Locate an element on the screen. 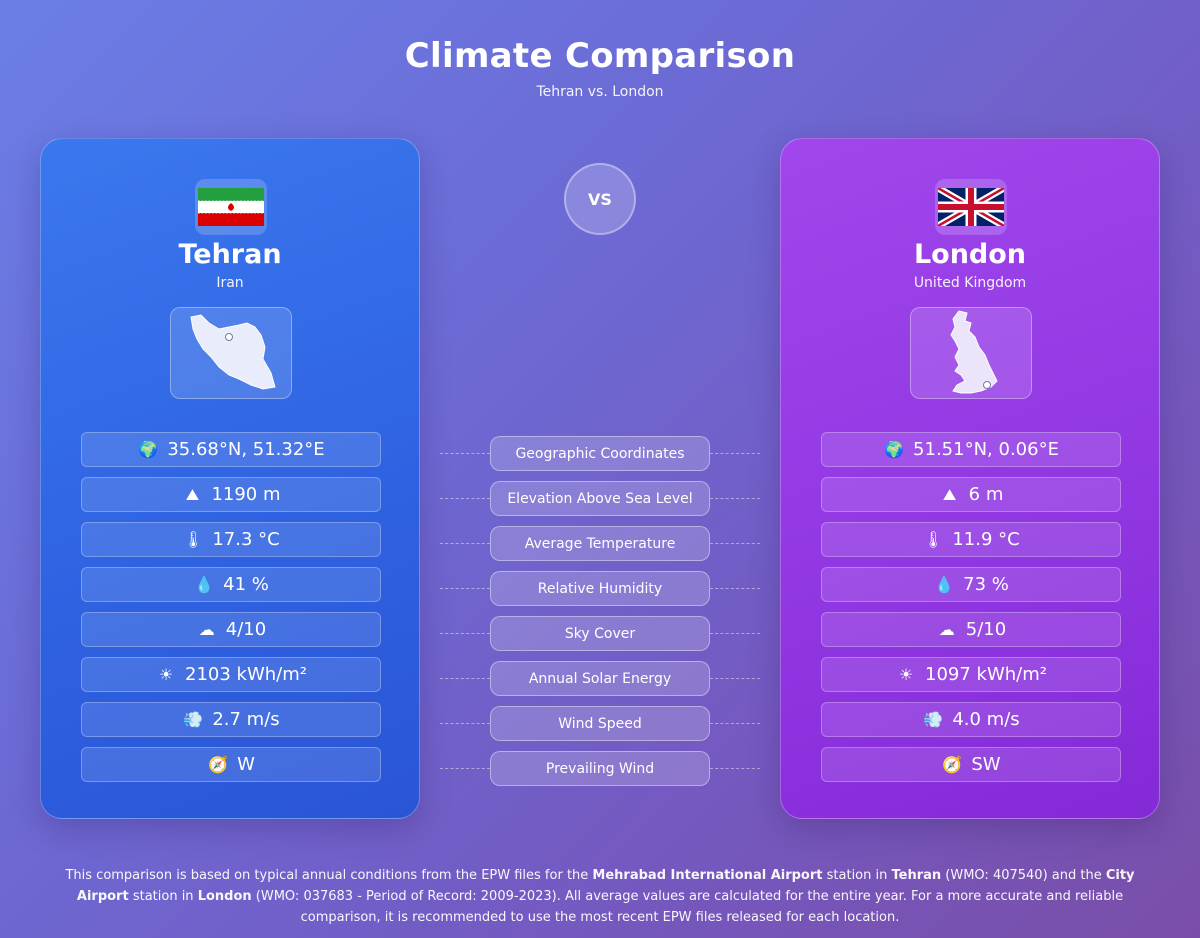 The width and height of the screenshot is (1200, 938). stat-value: 11.9 °C is located at coordinates (986, 539).